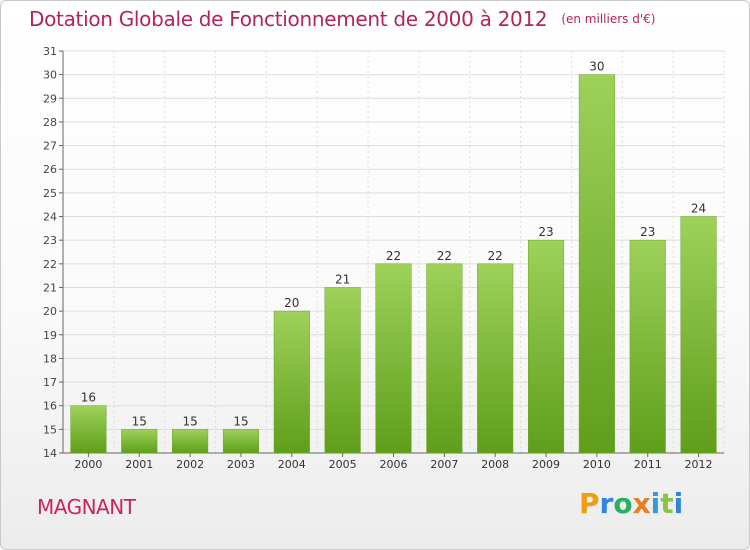 The height and width of the screenshot is (550, 750). Describe the element at coordinates (495, 358) in the screenshot. I see `bar-2008` at that location.